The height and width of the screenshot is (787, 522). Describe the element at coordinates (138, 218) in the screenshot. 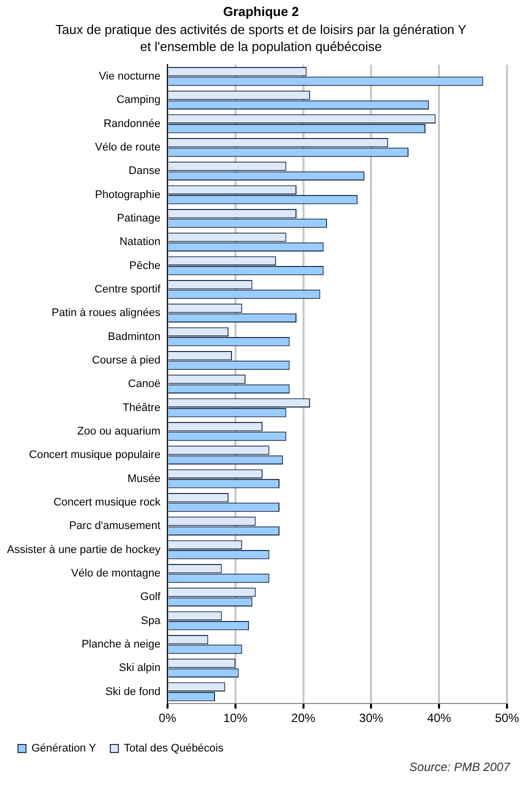

I see `y-tick-label: Patinage` at that location.